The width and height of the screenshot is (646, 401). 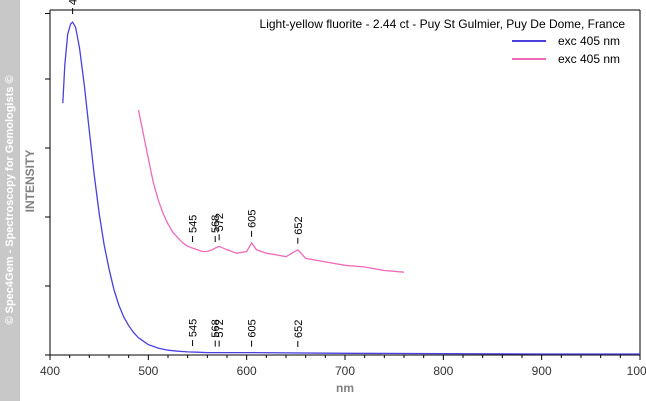 I want to click on peak-label-blue: 545, so click(x=194, y=328).